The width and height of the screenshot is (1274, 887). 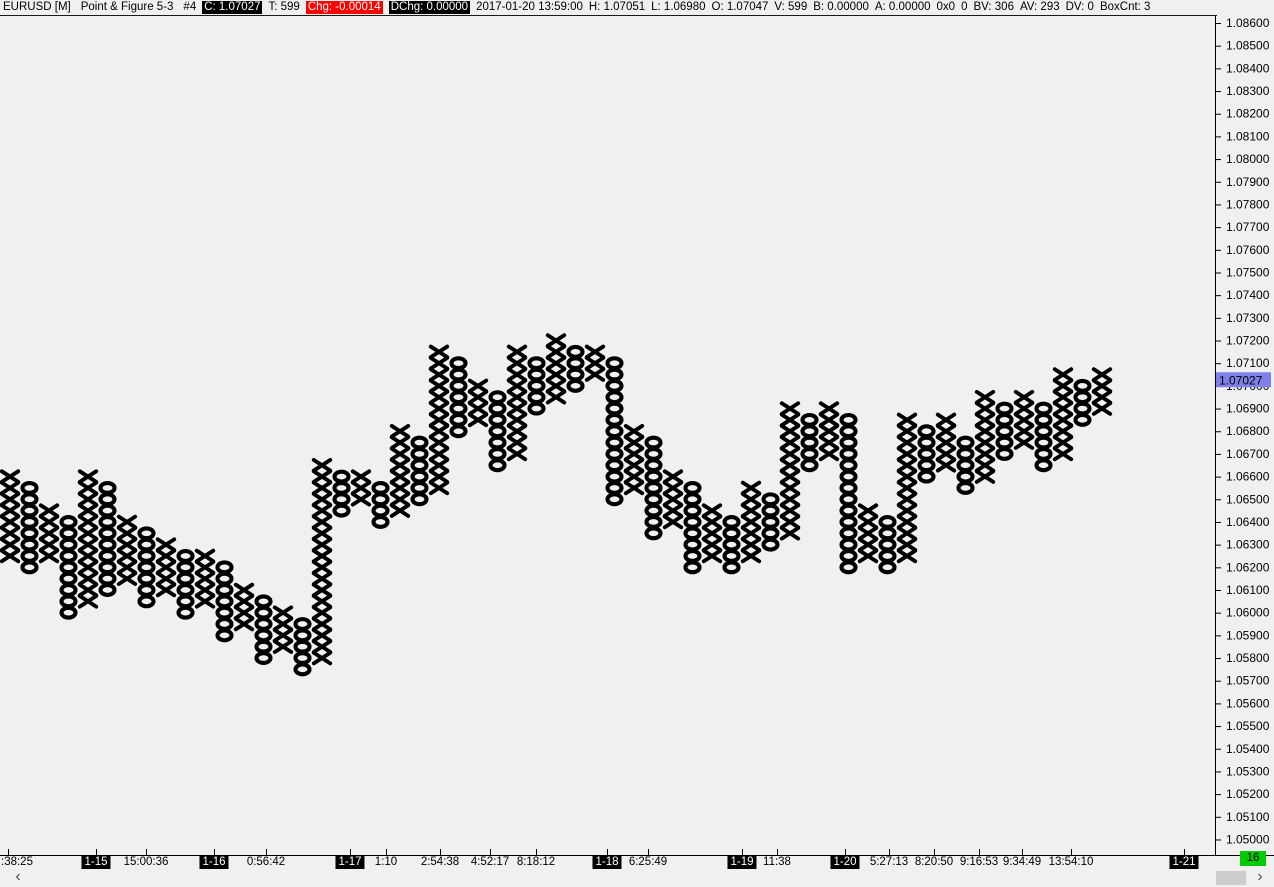 What do you see at coordinates (1248, 159) in the screenshot?
I see `price-axis-label: 1.08000` at bounding box center [1248, 159].